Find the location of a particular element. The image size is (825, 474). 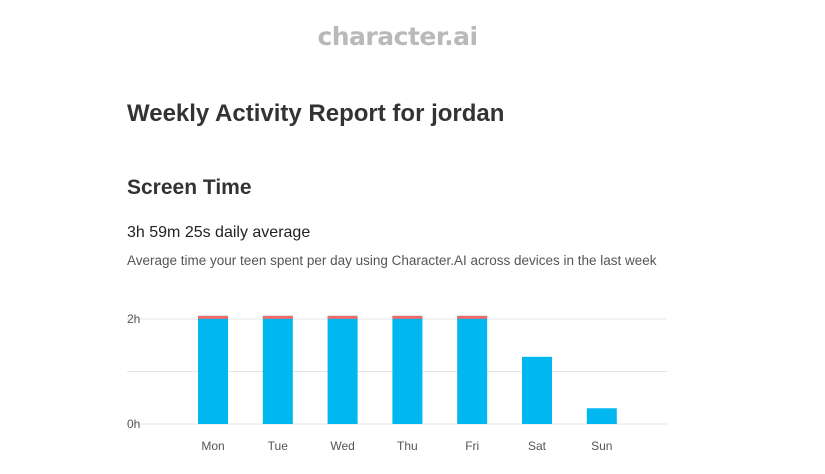

daily-average-text: 3h 59m 25s daily average is located at coordinates (219, 232).